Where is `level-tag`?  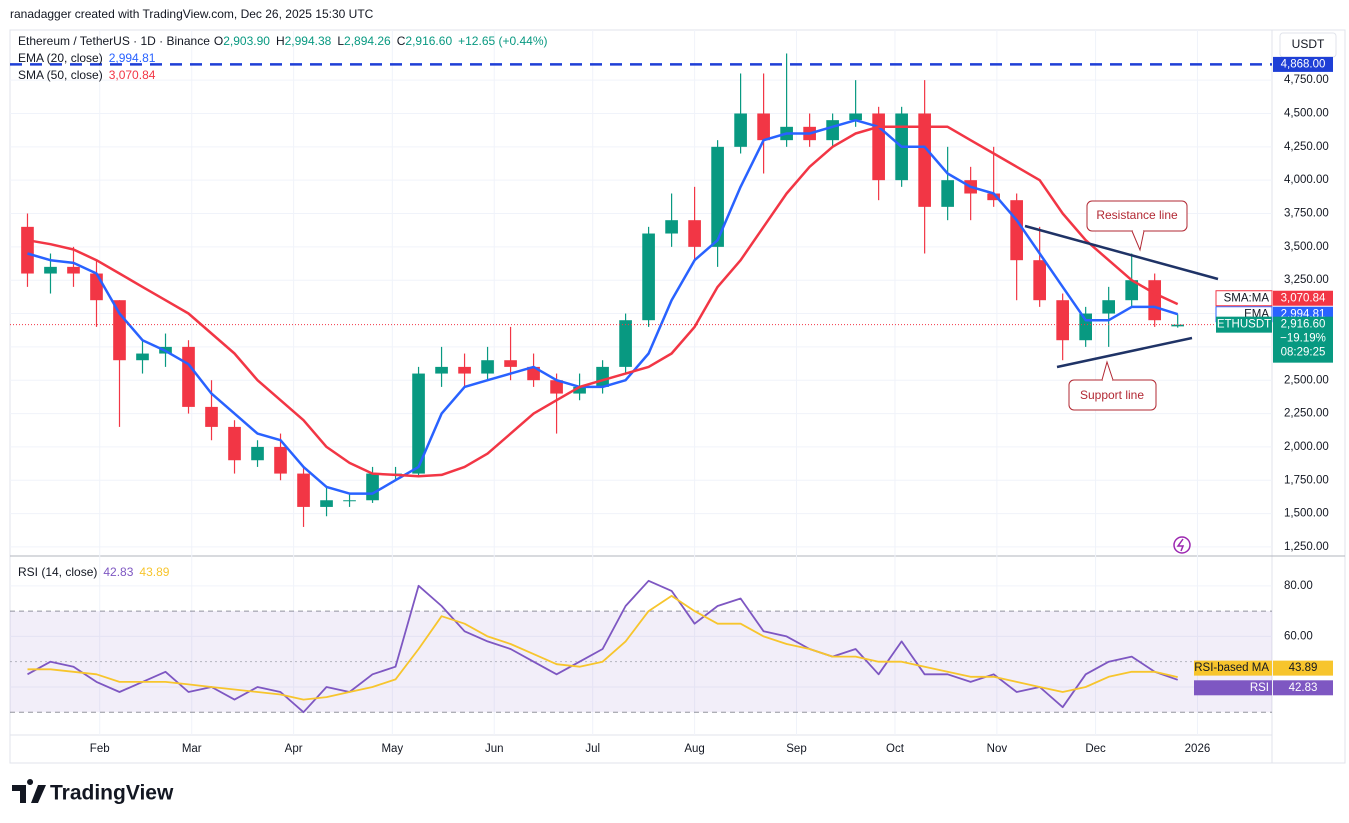
level-tag is located at coordinates (1303, 64).